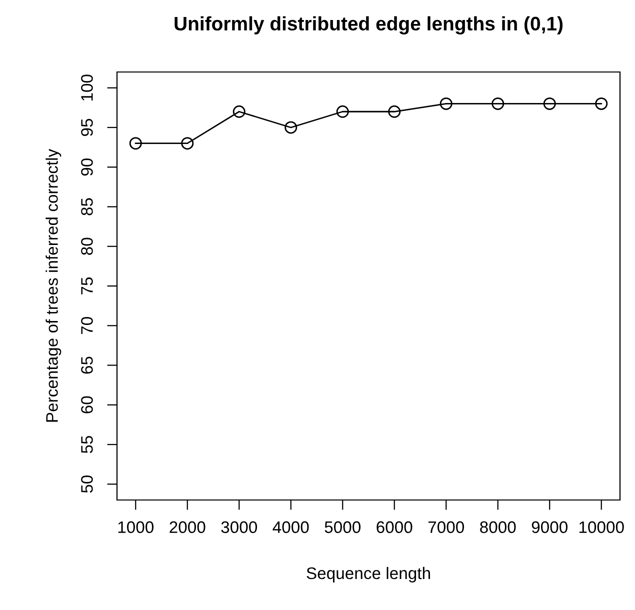 This screenshot has width=635, height=610. Describe the element at coordinates (446, 527) in the screenshot. I see `x-tick-label: 7000` at that location.